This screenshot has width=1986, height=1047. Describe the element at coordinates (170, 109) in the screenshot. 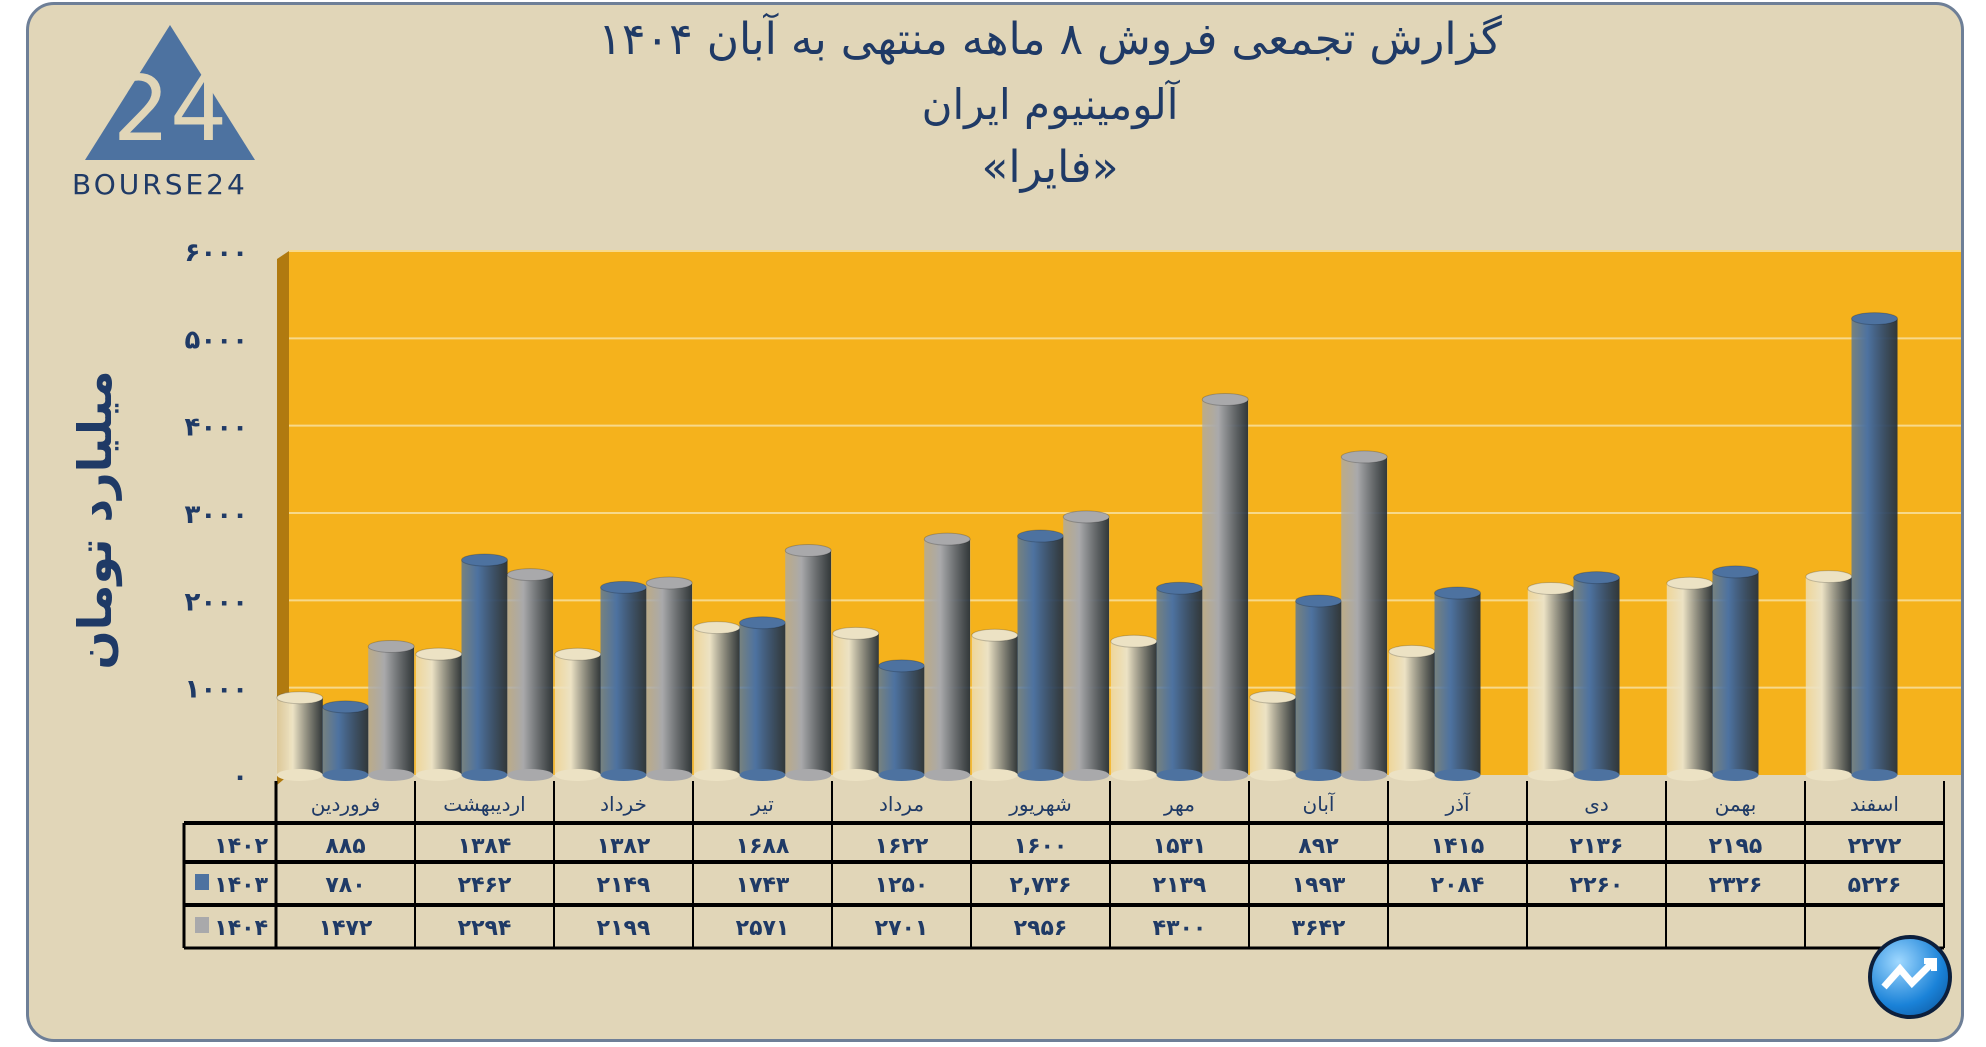

I see `logo-mark: 24` at that location.